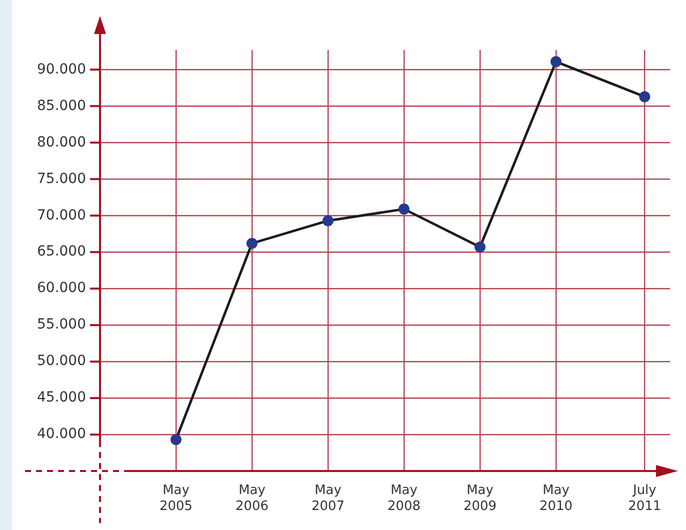 The image size is (686, 530). Describe the element at coordinates (61, 69) in the screenshot. I see `y-tick-label: 90.000` at that location.